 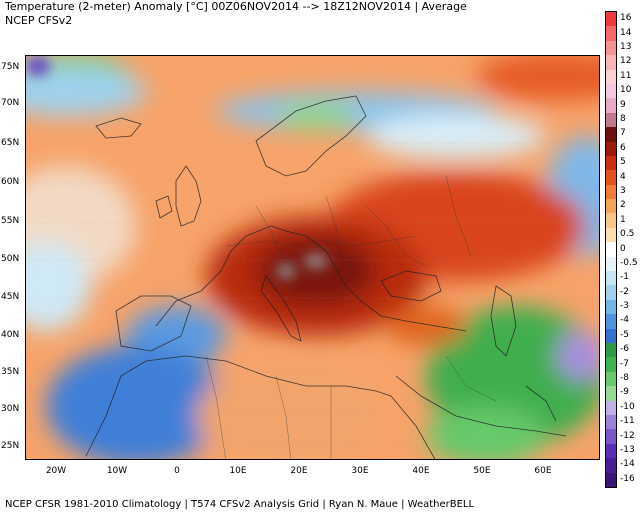 I want to click on colorbar-tick-label: -2, so click(x=624, y=291).